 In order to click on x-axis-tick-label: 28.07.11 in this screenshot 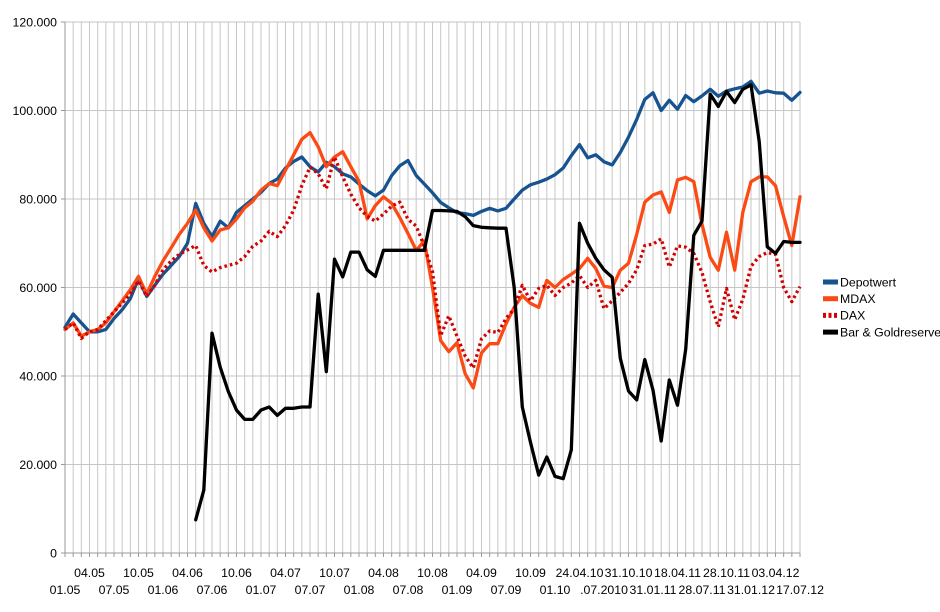, I will do `click(702, 590)`.